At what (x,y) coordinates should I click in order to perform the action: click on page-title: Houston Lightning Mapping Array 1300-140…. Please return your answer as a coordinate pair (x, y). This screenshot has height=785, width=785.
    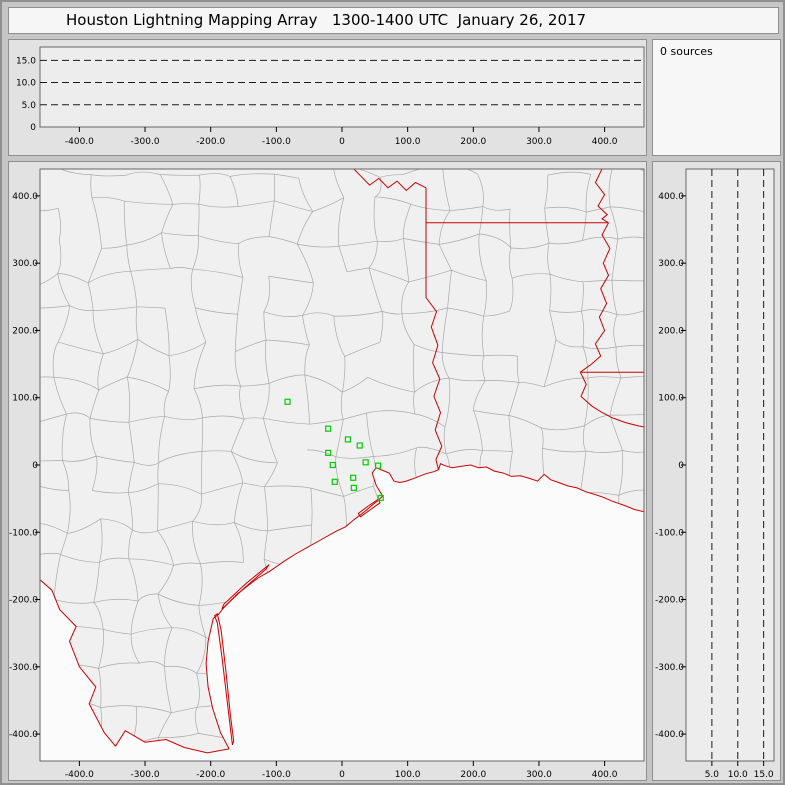
    Looking at the image, I should click on (393, 20).